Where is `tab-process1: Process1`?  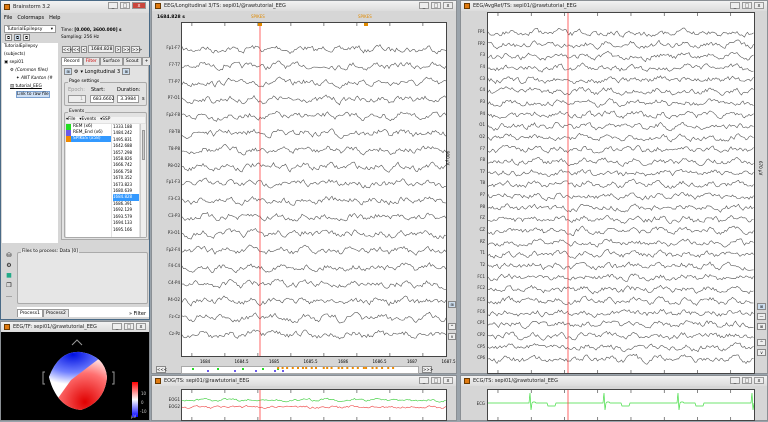
tab-process1: Process1 is located at coordinates (30, 313).